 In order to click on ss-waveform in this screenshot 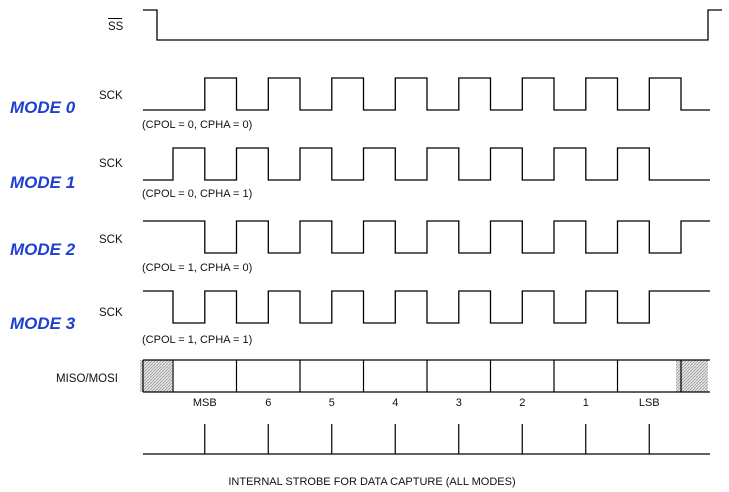, I will do `click(432, 25)`.